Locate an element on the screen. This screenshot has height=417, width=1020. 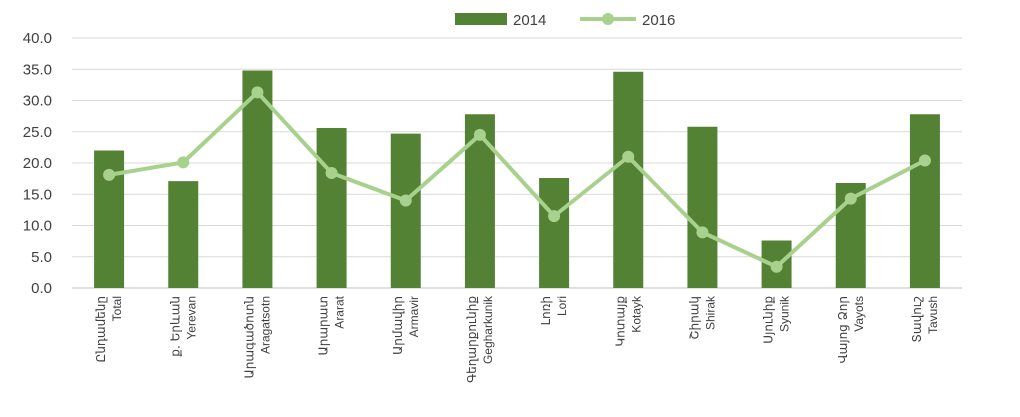
category-label-english: Tavush is located at coordinates (933, 315).